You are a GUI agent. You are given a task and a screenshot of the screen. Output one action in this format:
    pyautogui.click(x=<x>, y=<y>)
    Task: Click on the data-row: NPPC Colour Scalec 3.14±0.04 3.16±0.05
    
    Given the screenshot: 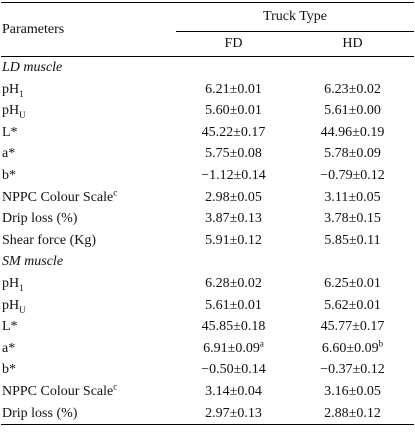 What is the action you would take?
    pyautogui.click(x=207, y=392)
    